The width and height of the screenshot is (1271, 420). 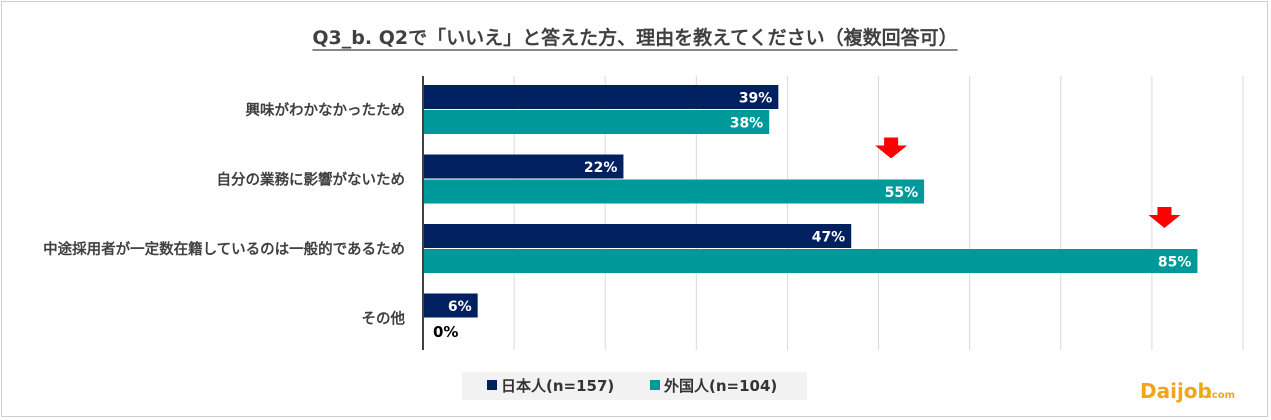 I want to click on category-label: 自分の業務に影響がないため, so click(x=311, y=180).